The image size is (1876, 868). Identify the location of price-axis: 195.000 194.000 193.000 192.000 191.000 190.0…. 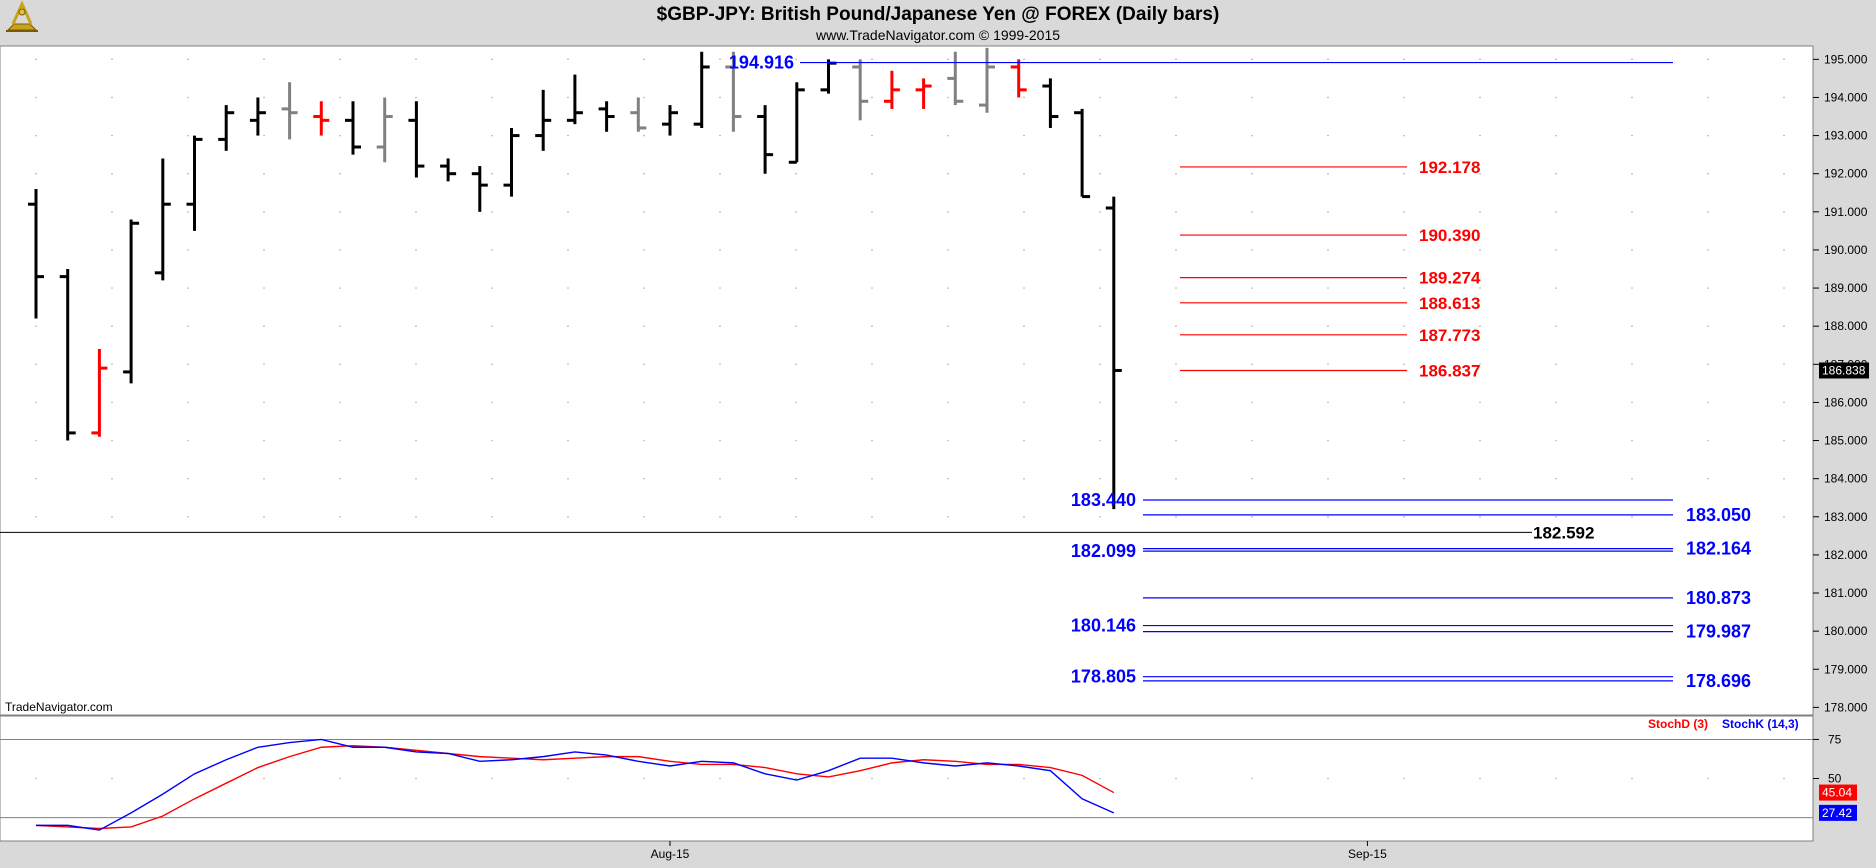
(1841, 383).